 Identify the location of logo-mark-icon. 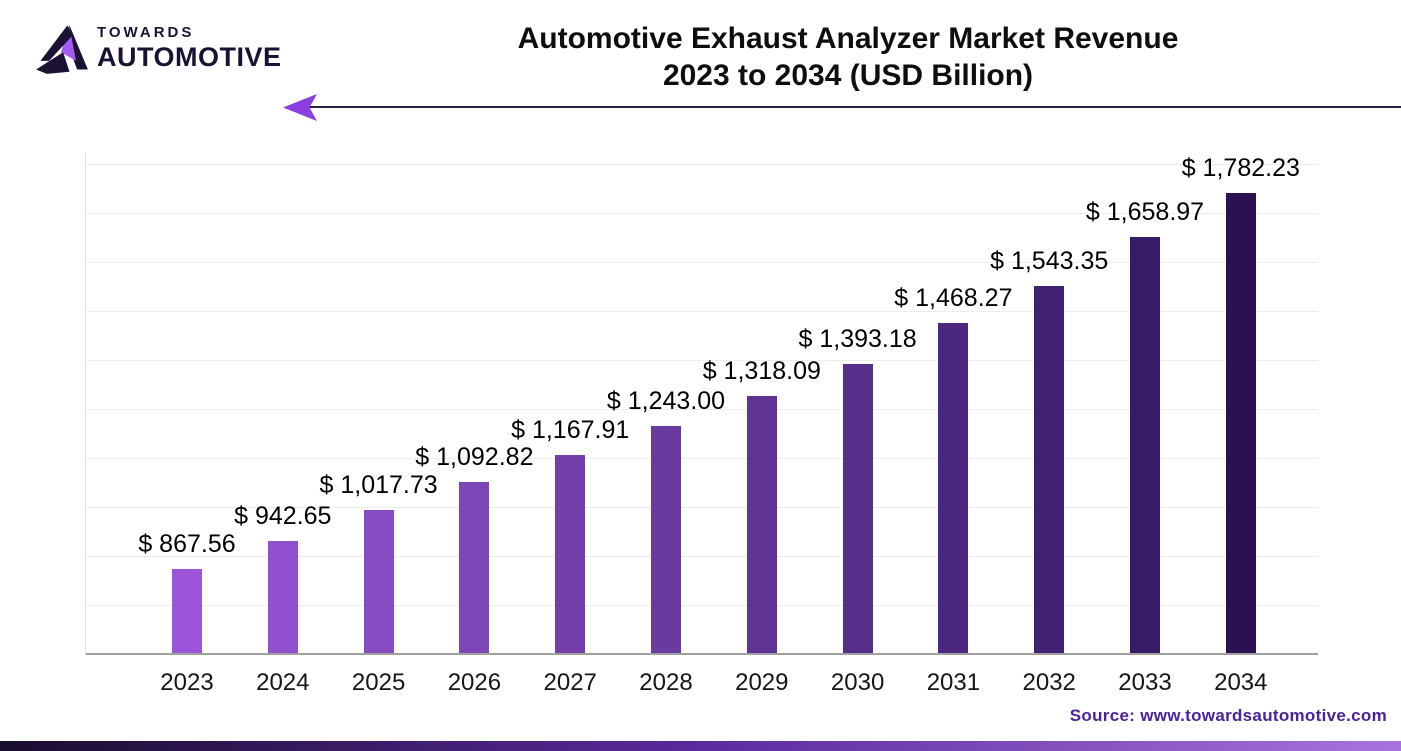
(62, 49).